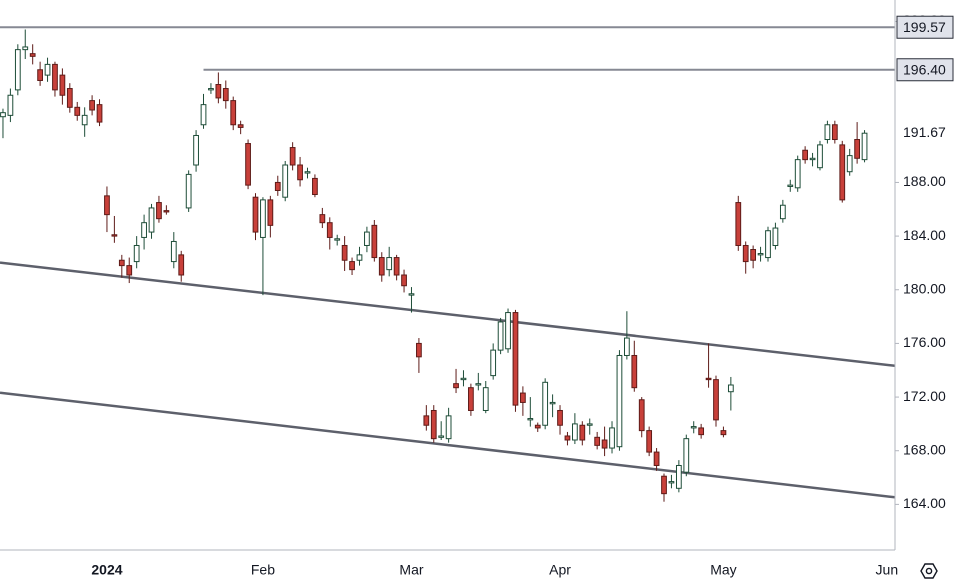  Describe the element at coordinates (924, 181) in the screenshot. I see `y-tick-label: 188.00` at that location.